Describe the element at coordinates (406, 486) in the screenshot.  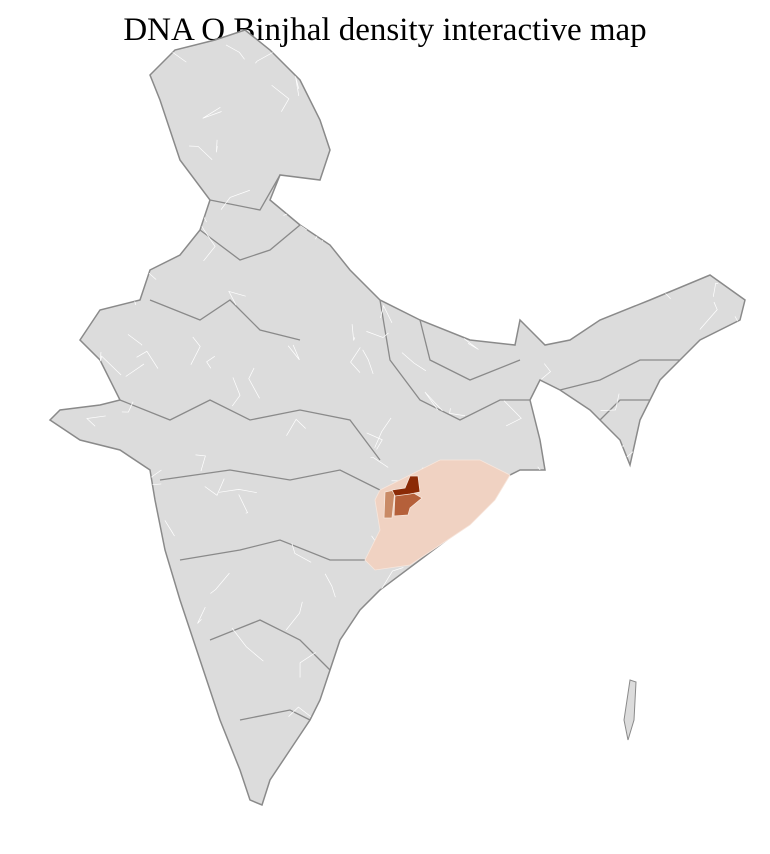
I see `density-high-district` at that location.